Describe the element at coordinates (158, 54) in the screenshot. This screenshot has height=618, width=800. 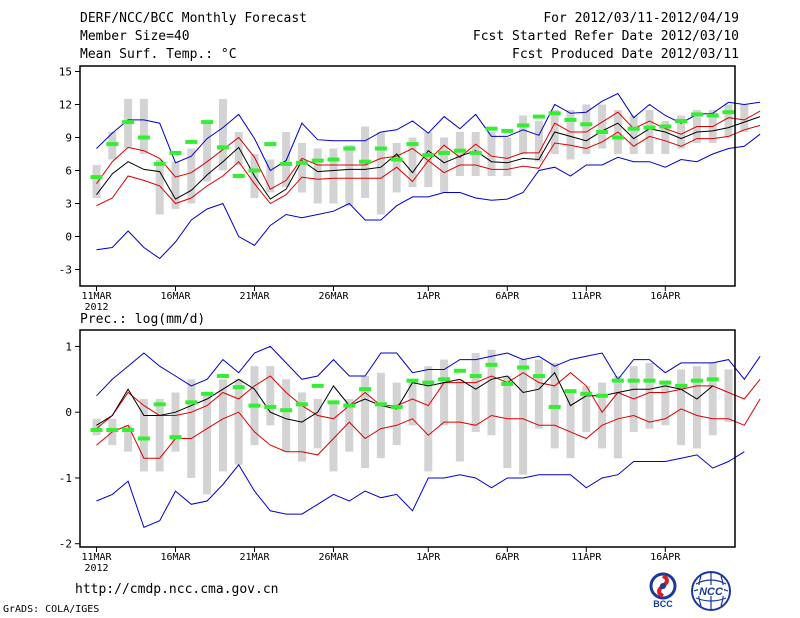
I see `variable-label: Mean Surf. Temp.: °C` at that location.